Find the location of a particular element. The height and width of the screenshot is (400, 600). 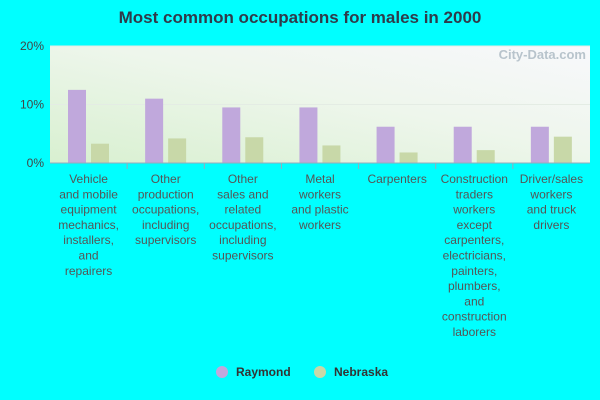

x-category-label-line: mechanics, is located at coordinates (88, 225).